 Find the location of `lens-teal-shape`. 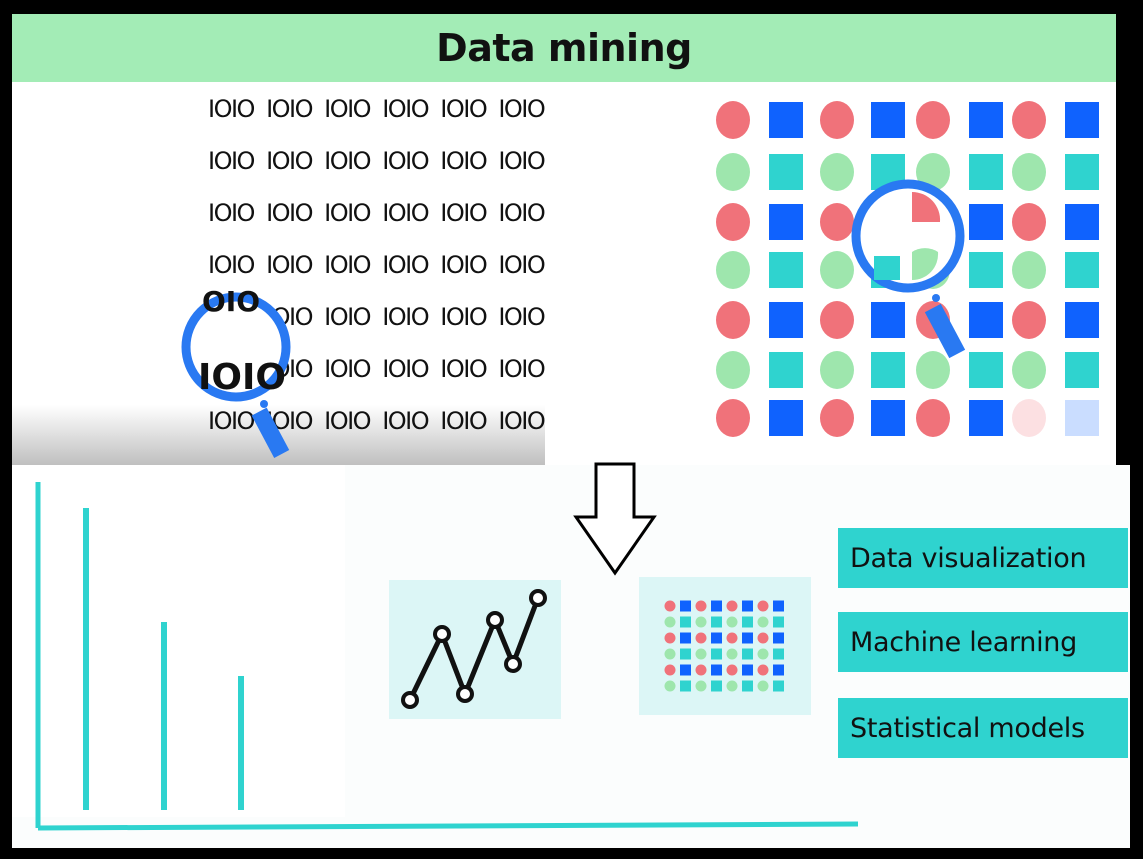

lens-teal-shape is located at coordinates (887, 268).